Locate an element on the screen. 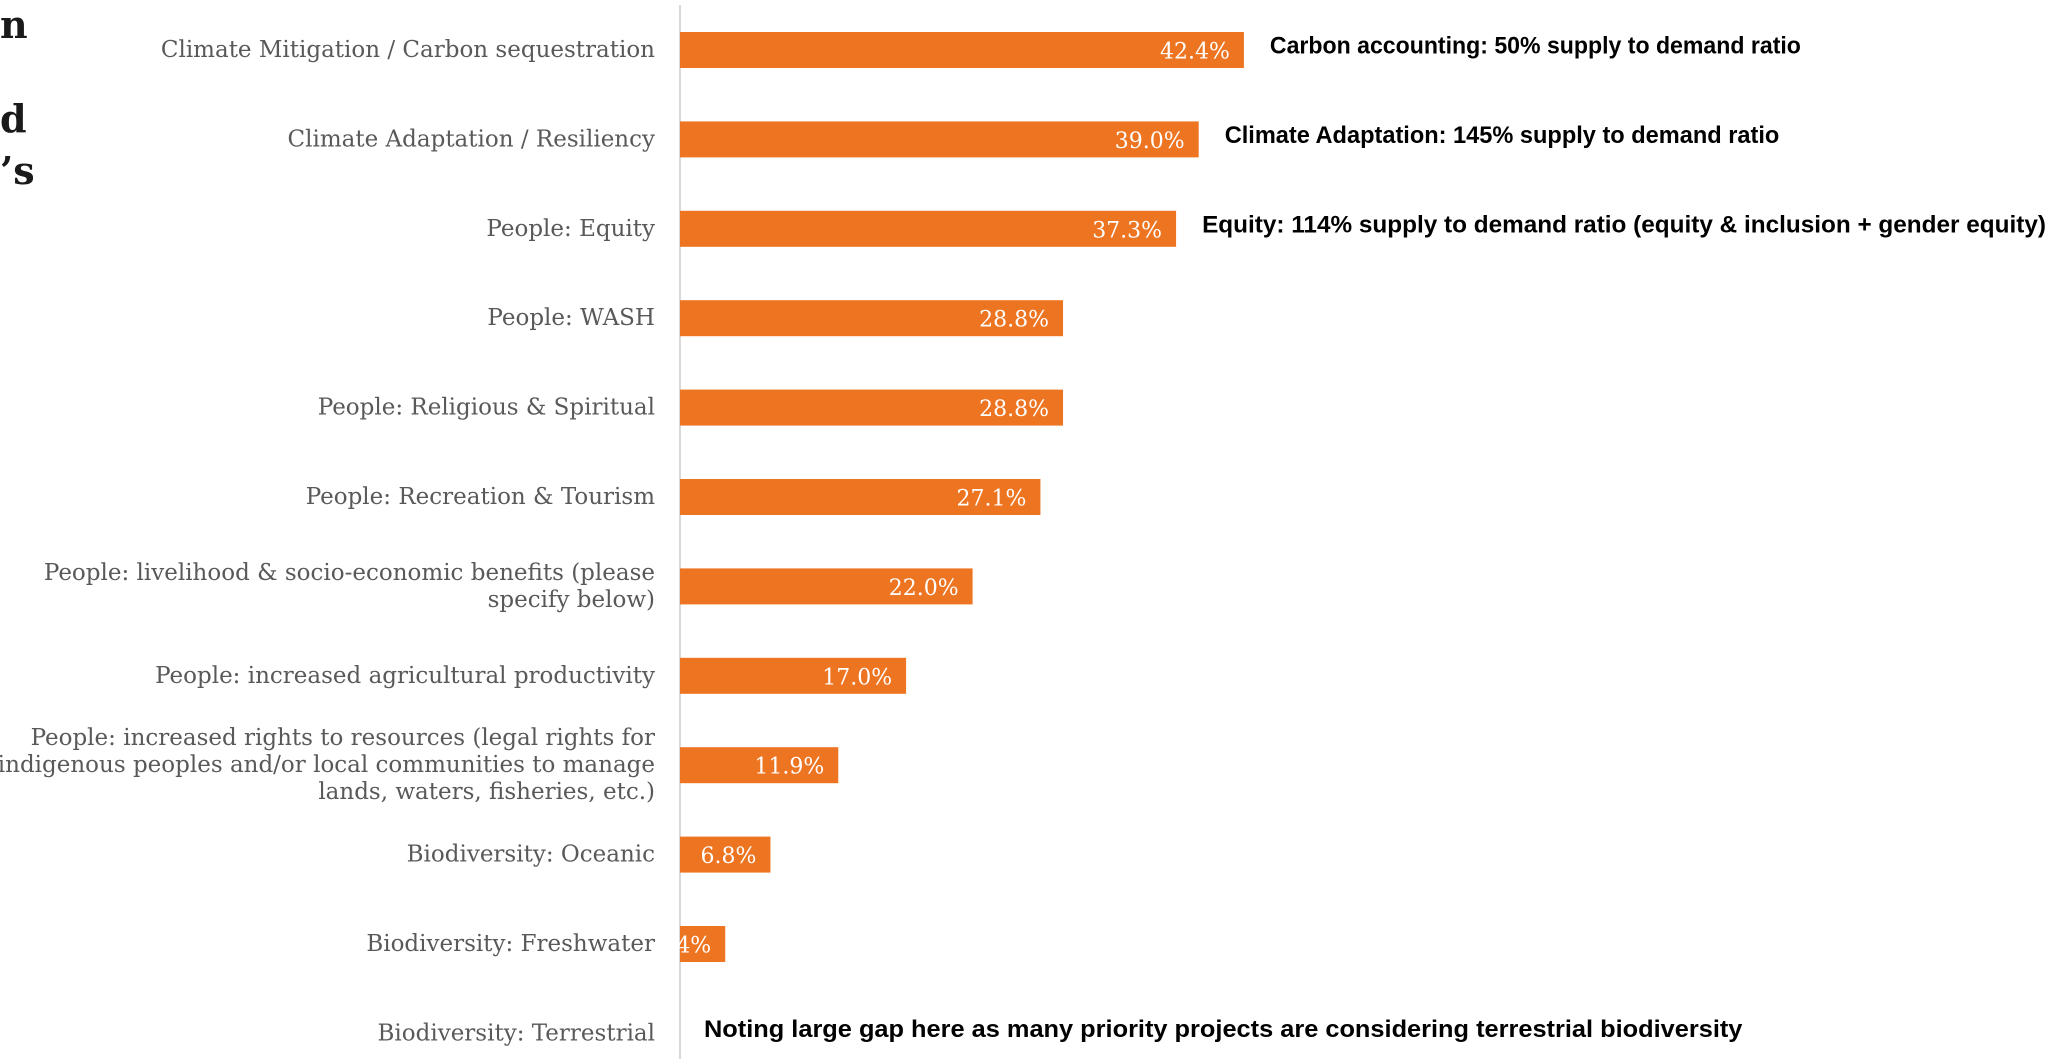 The image size is (2054, 1059). data-label: 27.1% is located at coordinates (992, 499).